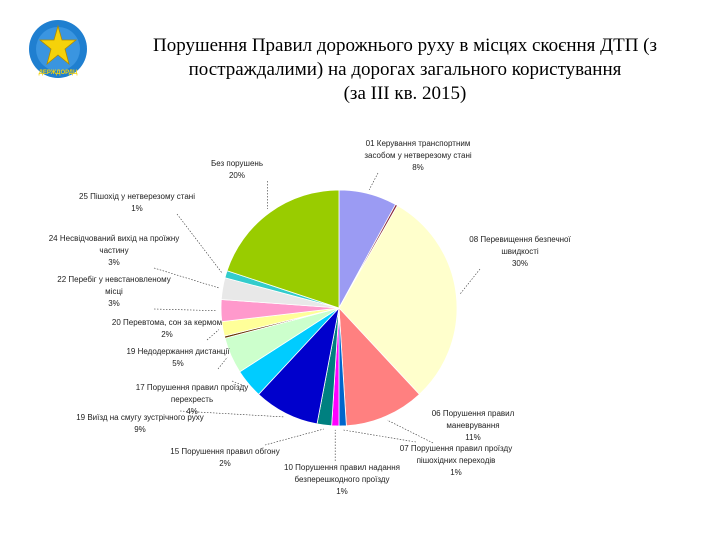 This screenshot has width=720, height=540. I want to click on title-line-3: (за ІІІ кв. 2015), so click(405, 93).